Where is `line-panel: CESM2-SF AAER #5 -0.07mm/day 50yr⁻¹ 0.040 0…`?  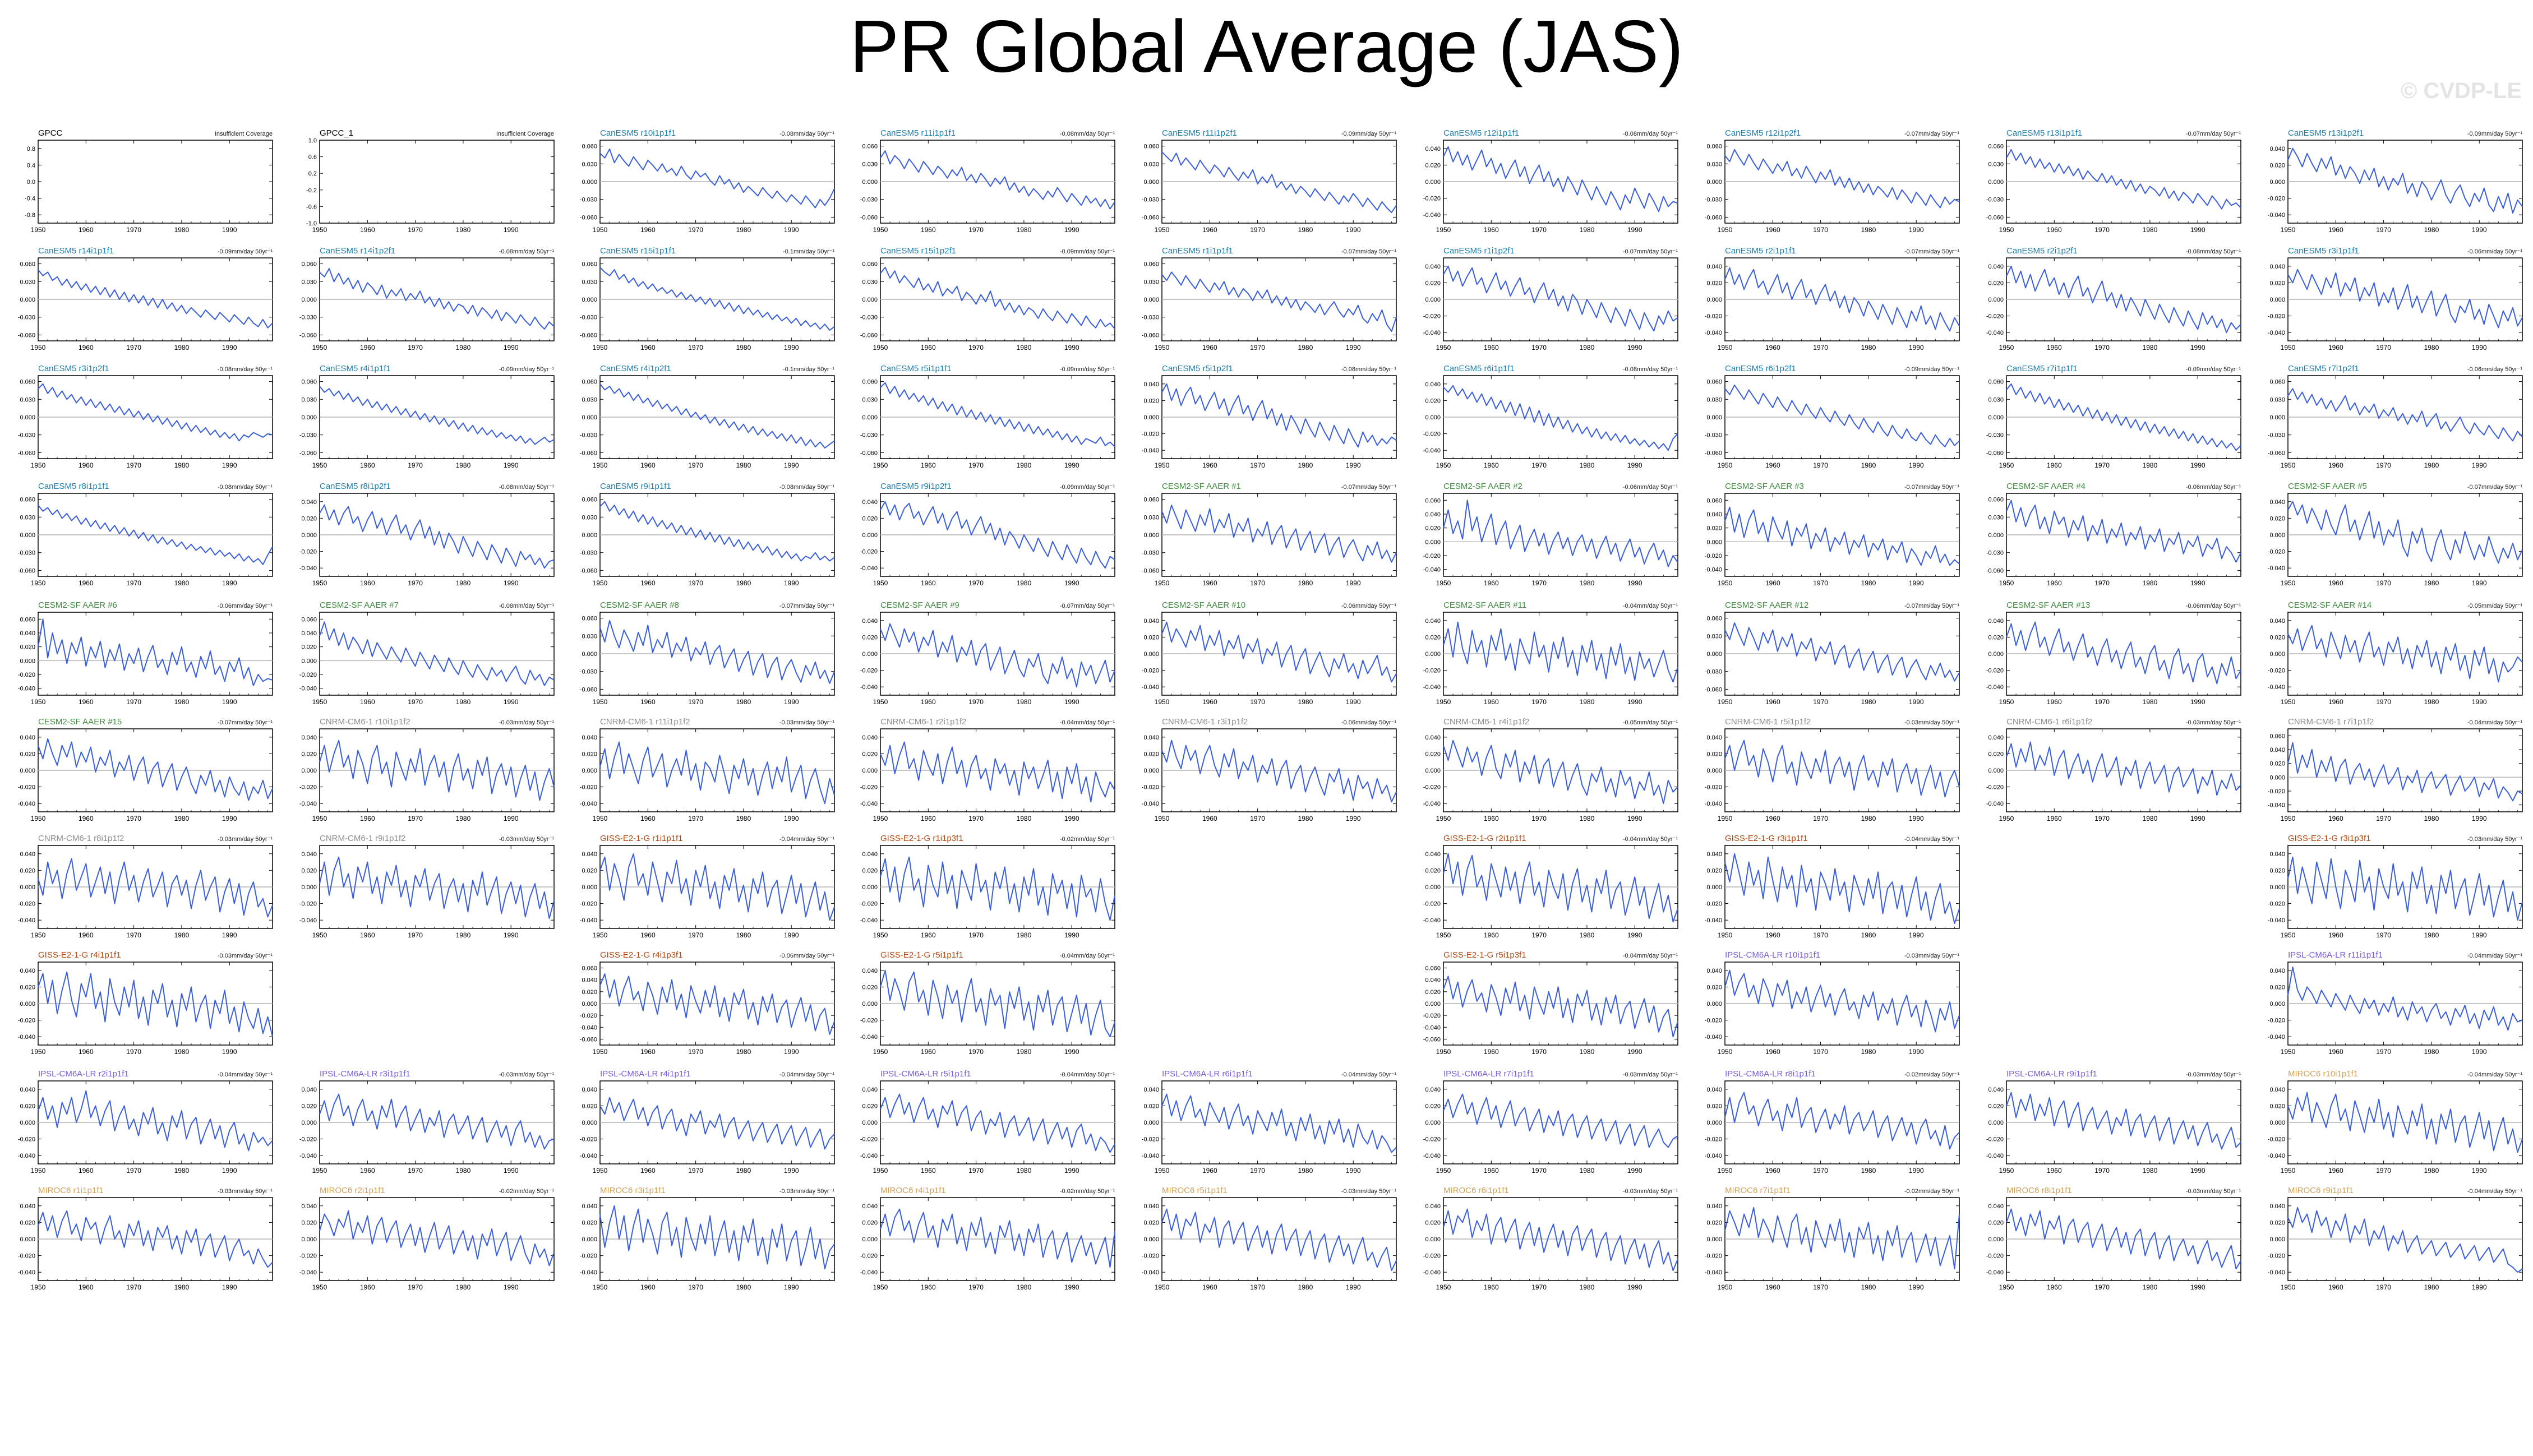 line-panel: CESM2-SF AAER #5 -0.07mm/day 50yr⁻¹ 0.040 0… is located at coordinates (2396, 534).